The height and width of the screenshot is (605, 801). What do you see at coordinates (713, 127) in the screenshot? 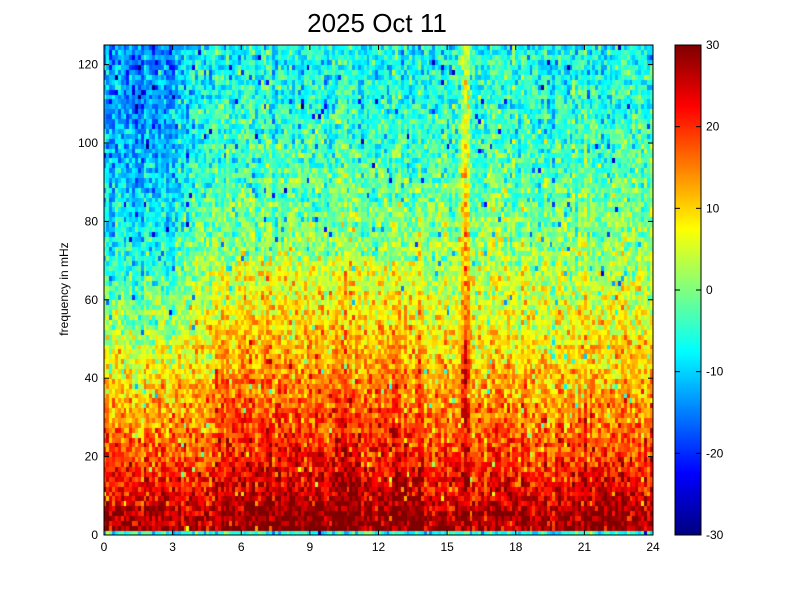
I see `colorbar-tick-label: 20` at bounding box center [713, 127].